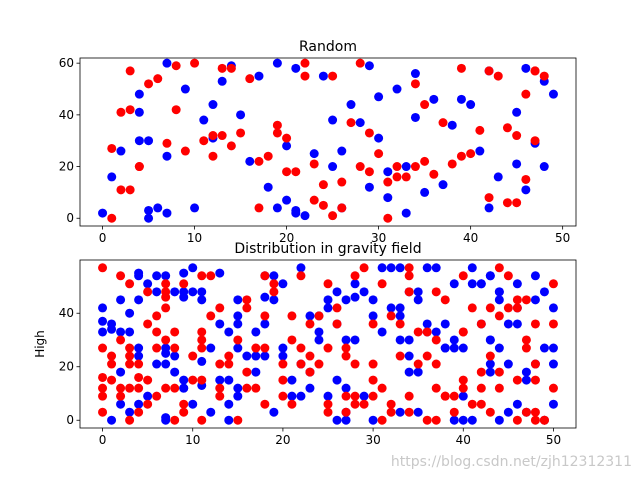  What do you see at coordinates (286, 238) in the screenshot?
I see `subplot-1-x-tick-label: 20` at bounding box center [286, 238].